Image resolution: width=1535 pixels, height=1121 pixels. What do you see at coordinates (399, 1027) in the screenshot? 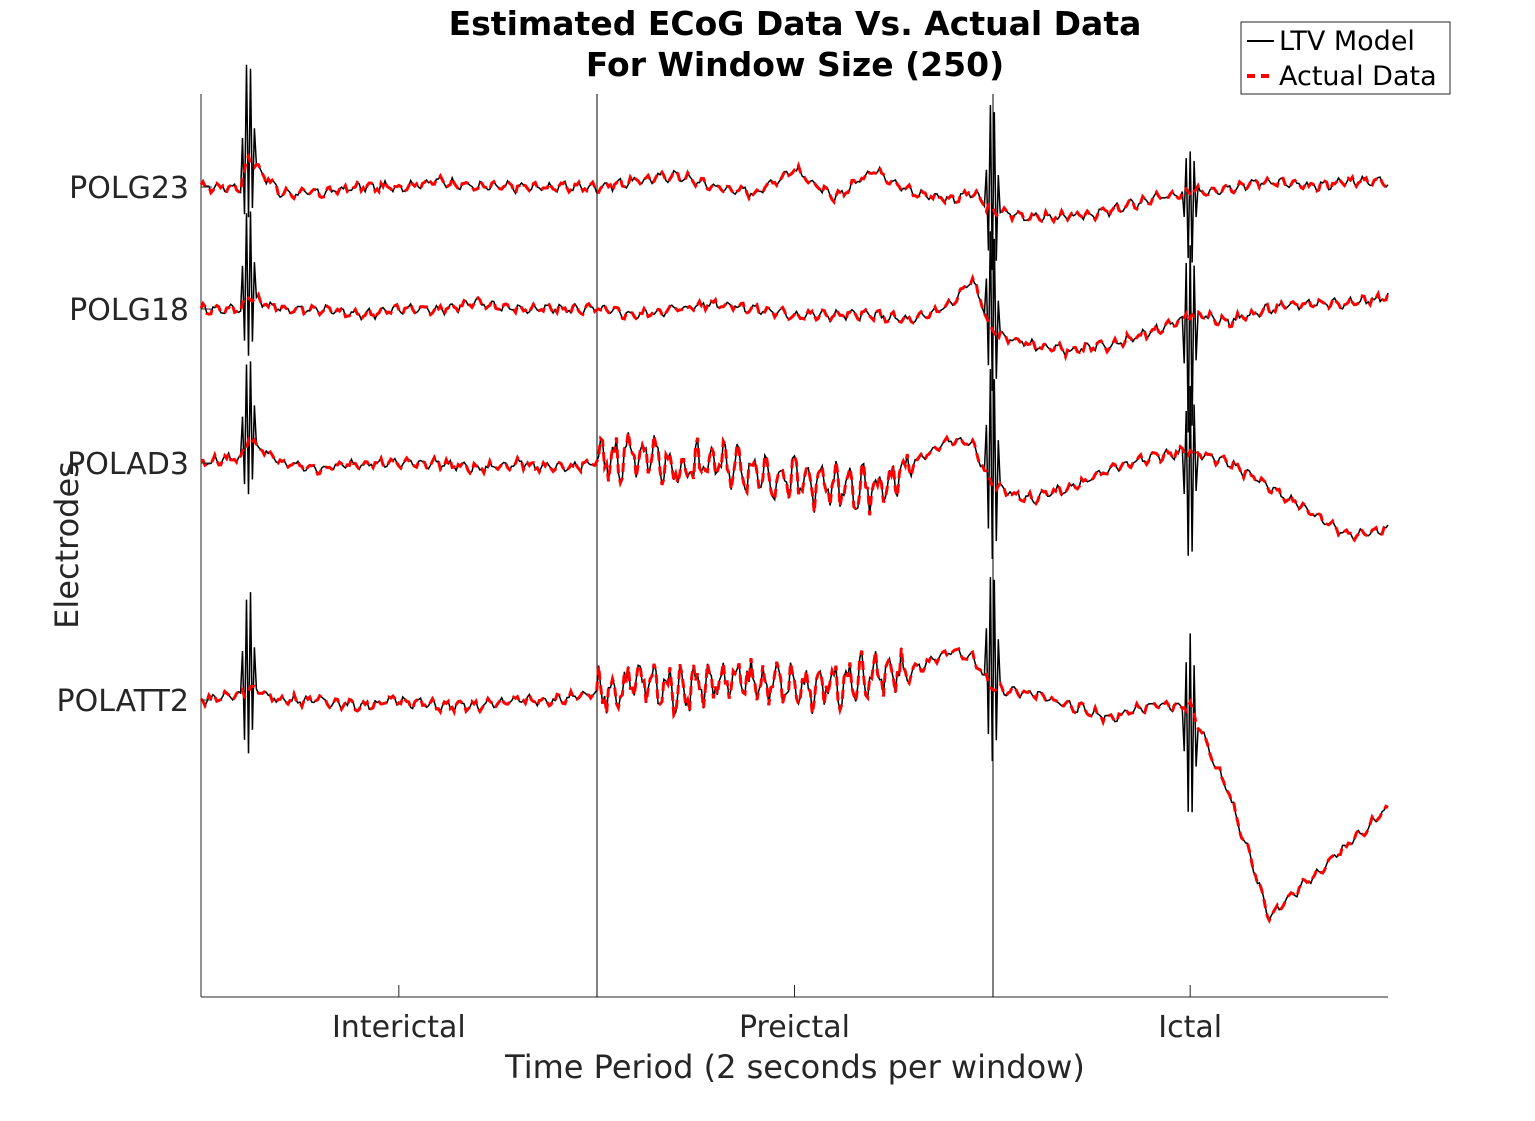
I see `x-tick-label: Interictal` at bounding box center [399, 1027].